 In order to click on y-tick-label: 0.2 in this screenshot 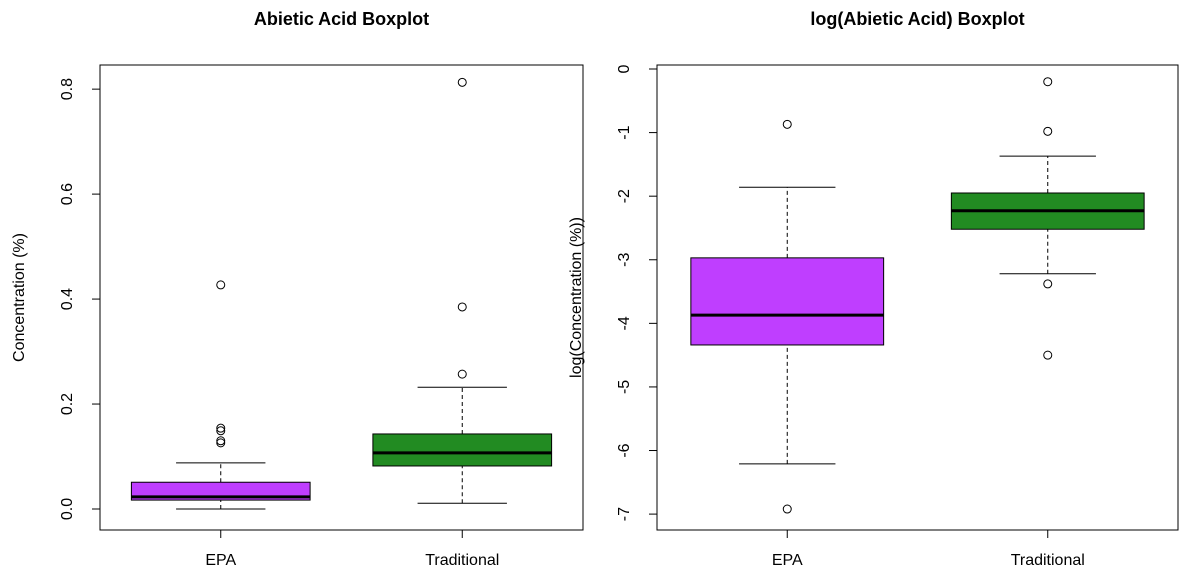, I will do `click(67, 404)`.